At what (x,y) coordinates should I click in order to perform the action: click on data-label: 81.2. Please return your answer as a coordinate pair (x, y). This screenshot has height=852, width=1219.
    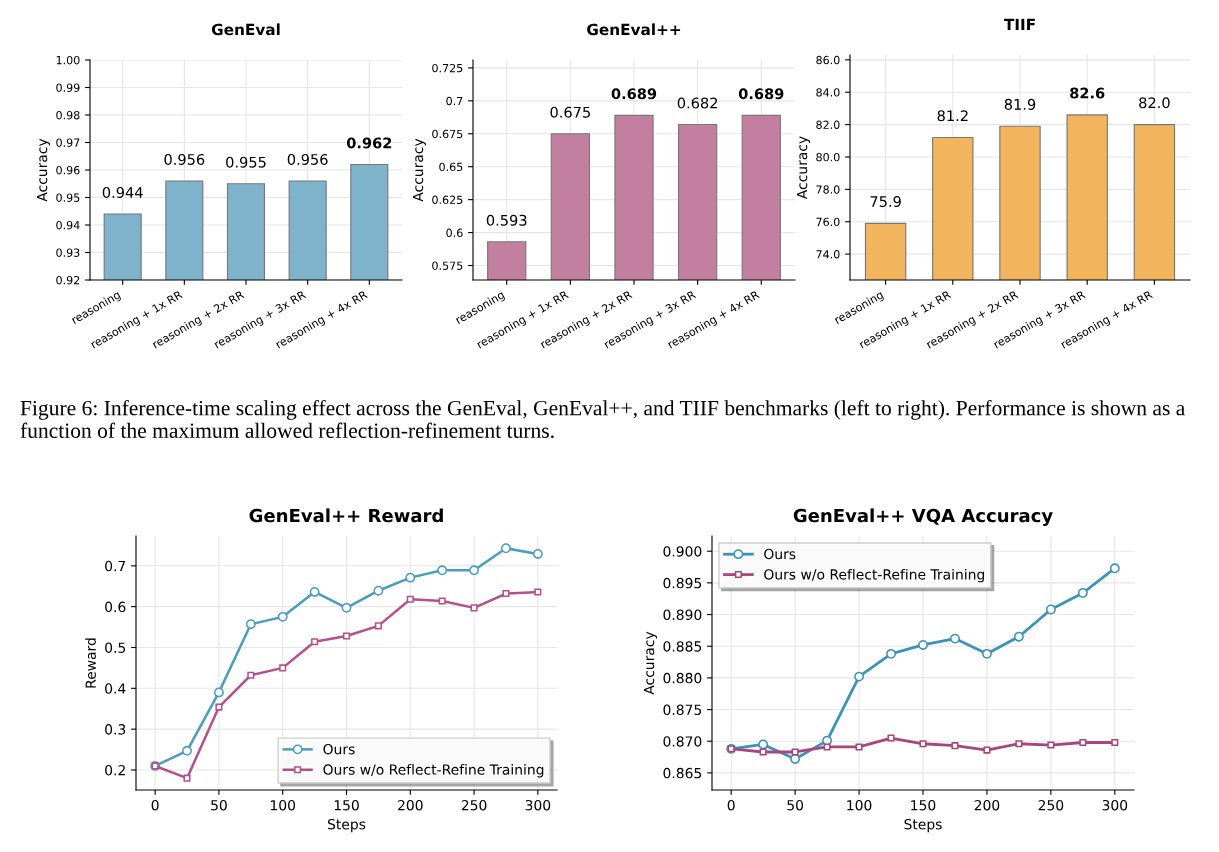
    Looking at the image, I should click on (952, 116).